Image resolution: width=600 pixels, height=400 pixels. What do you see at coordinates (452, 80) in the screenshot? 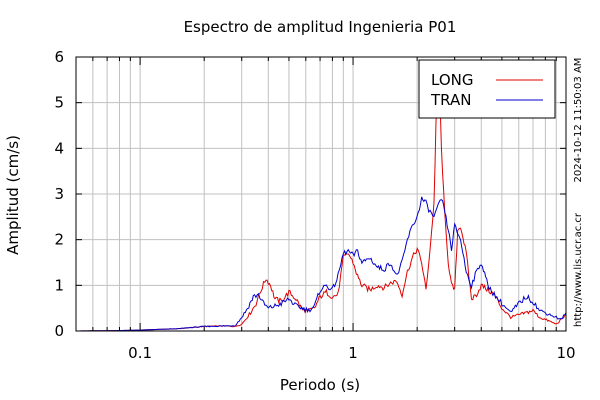
I see `legend-label-long: LONG` at bounding box center [452, 80].